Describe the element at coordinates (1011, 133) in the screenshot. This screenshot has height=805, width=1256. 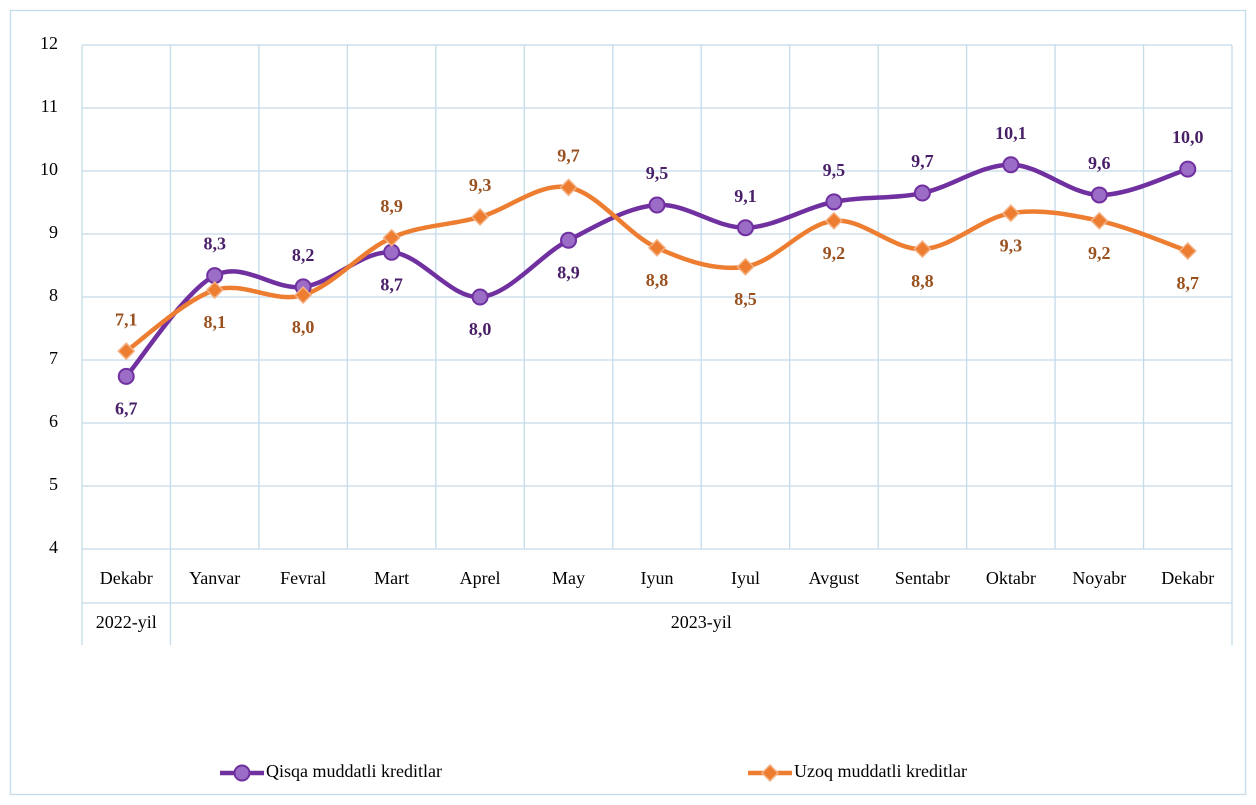
I see `data-label: 10,1` at that location.